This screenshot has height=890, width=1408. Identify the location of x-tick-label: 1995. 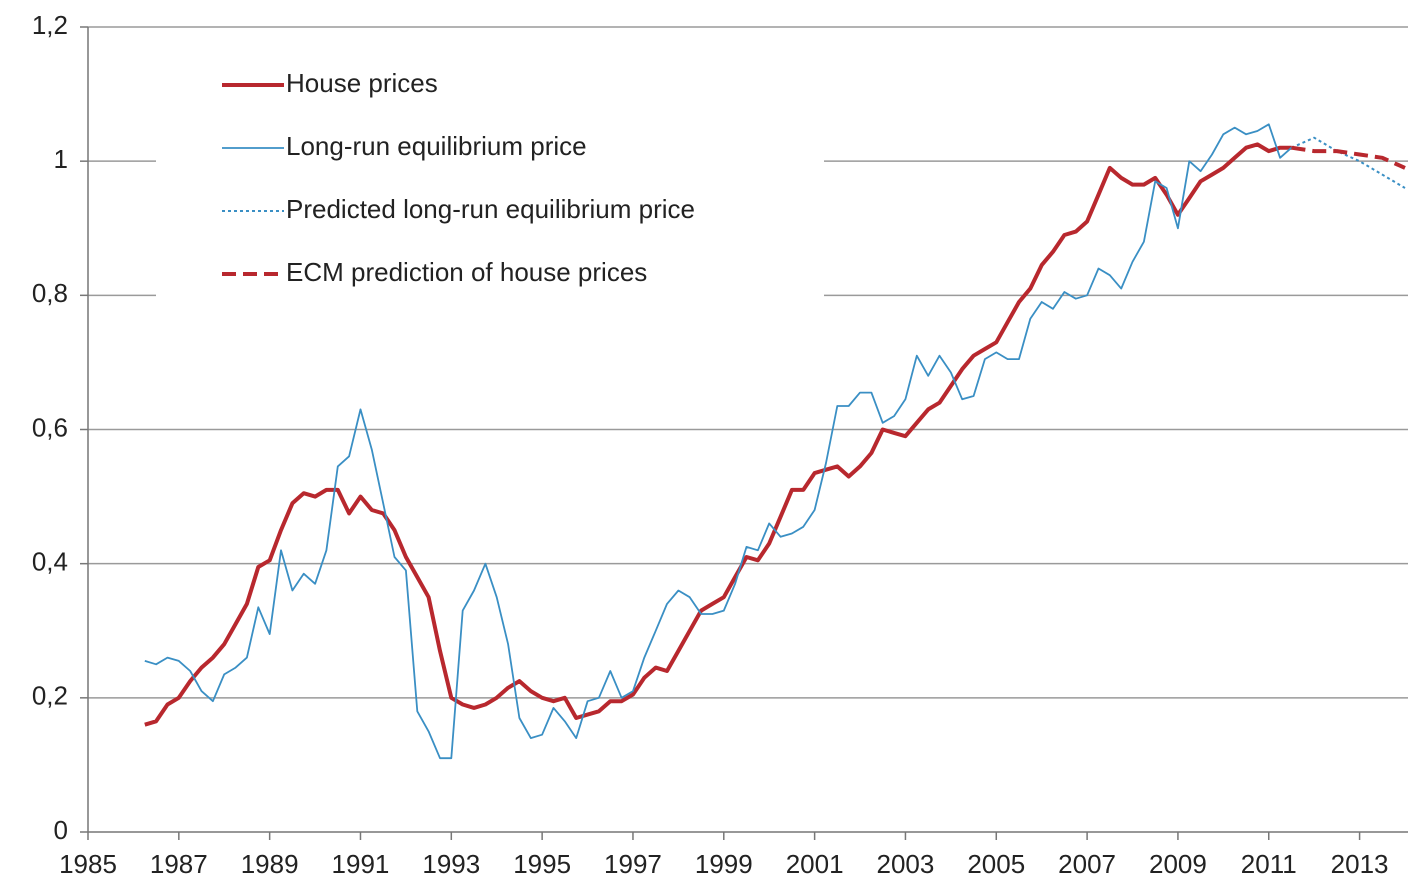
(542, 864).